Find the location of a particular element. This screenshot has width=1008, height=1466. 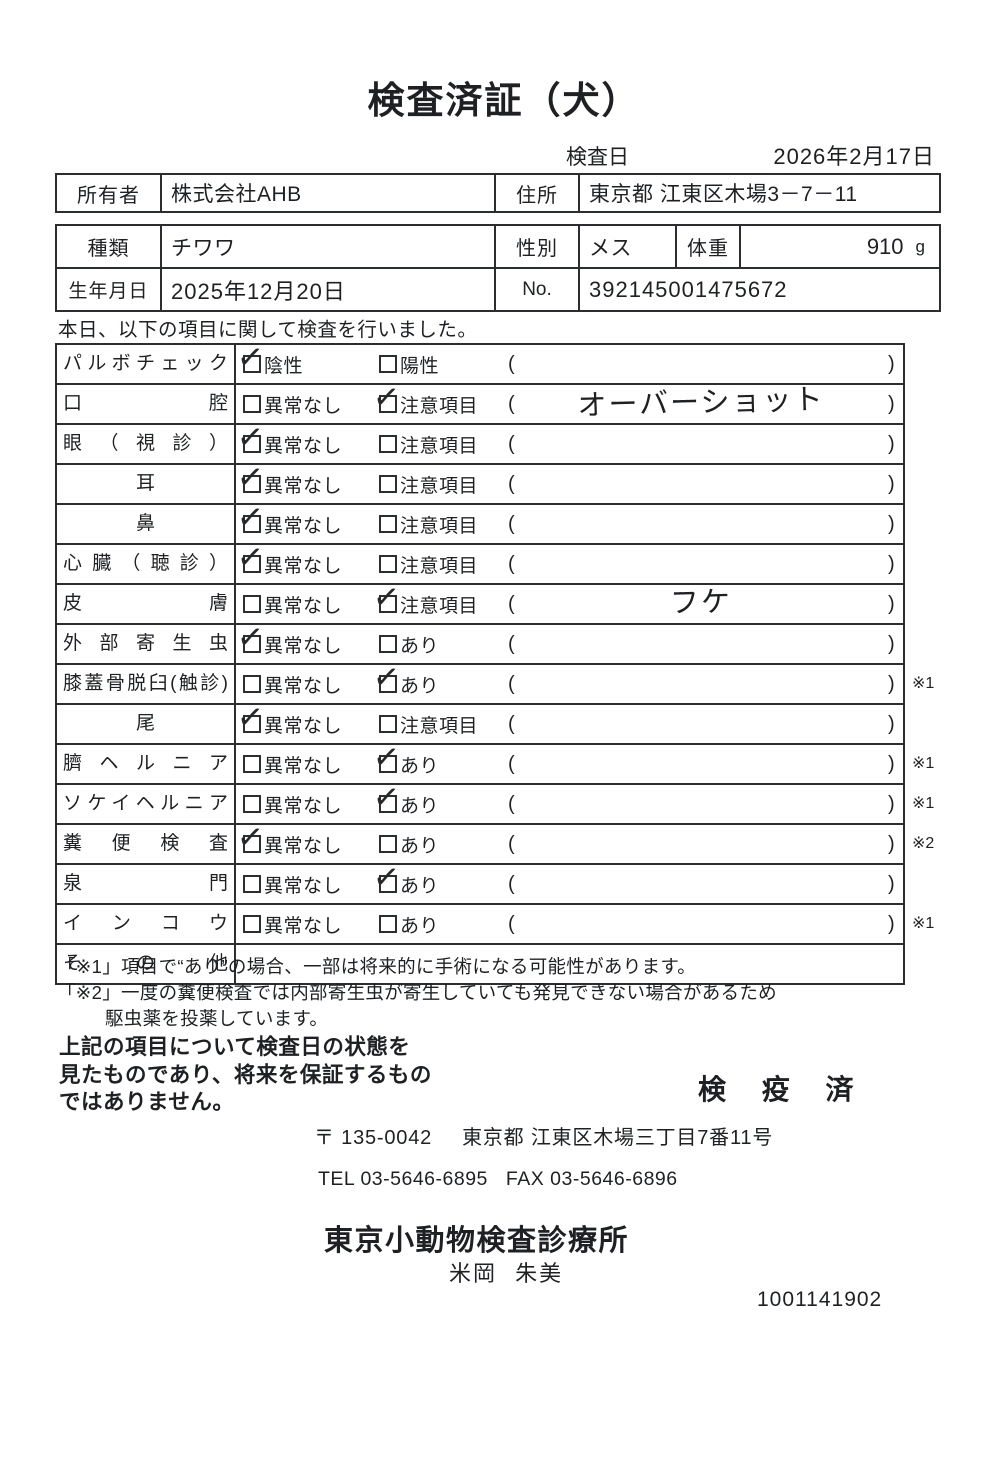

exam-option: ✓ 陰性 is located at coordinates (269, 360).